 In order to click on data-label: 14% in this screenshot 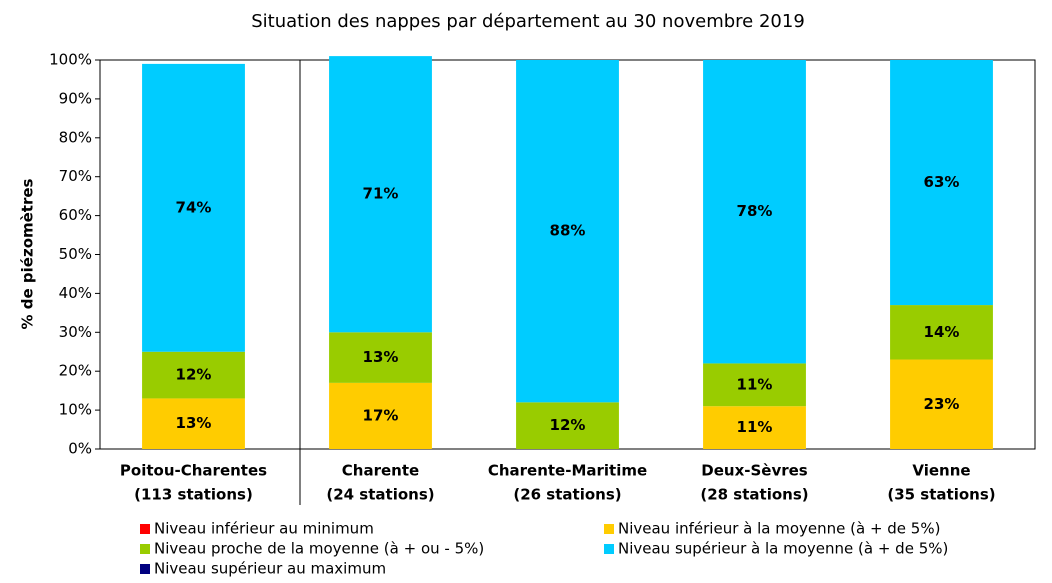, I will do `click(942, 332)`.